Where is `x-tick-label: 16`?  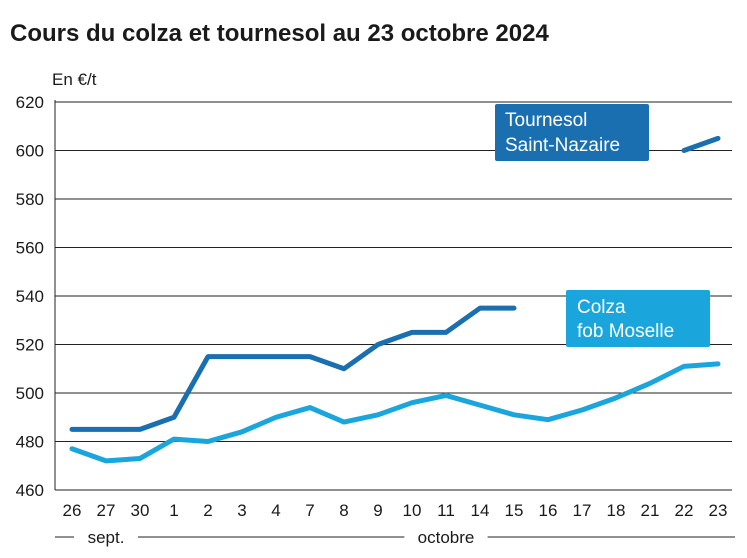 x-tick-label: 16 is located at coordinates (548, 510).